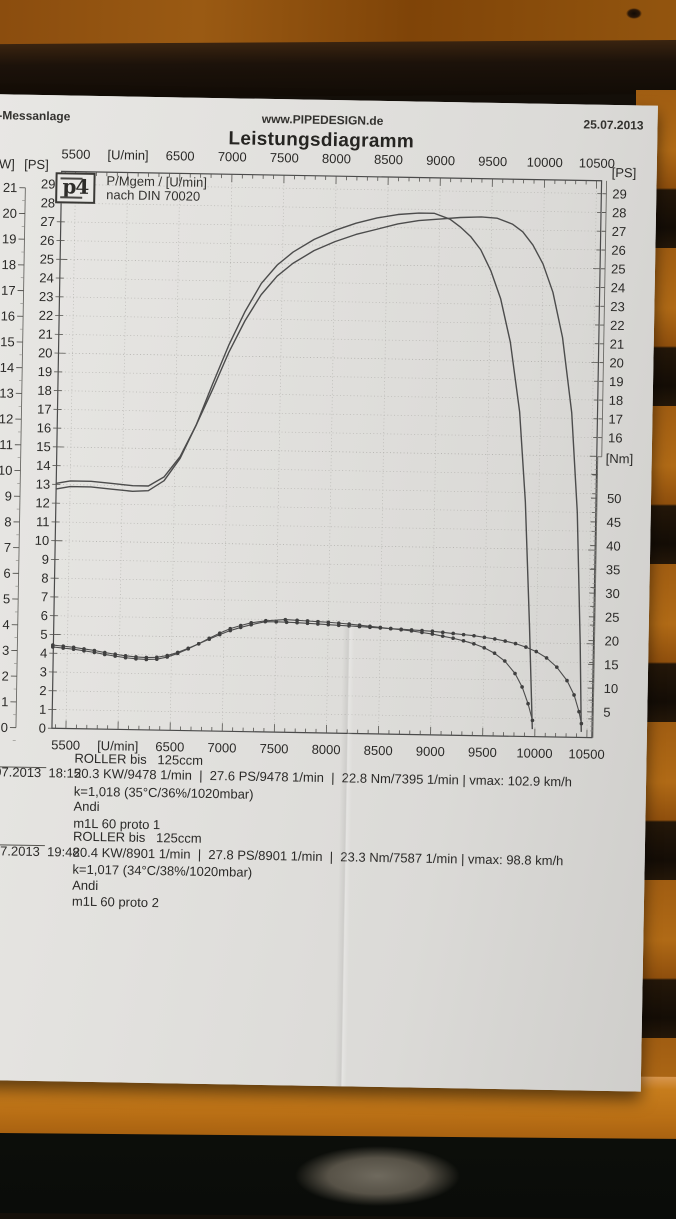 This screenshot has height=1219, width=676. What do you see at coordinates (36, 164) in the screenshot?
I see `ps-axis-unit-left: [PS]` at bounding box center [36, 164].